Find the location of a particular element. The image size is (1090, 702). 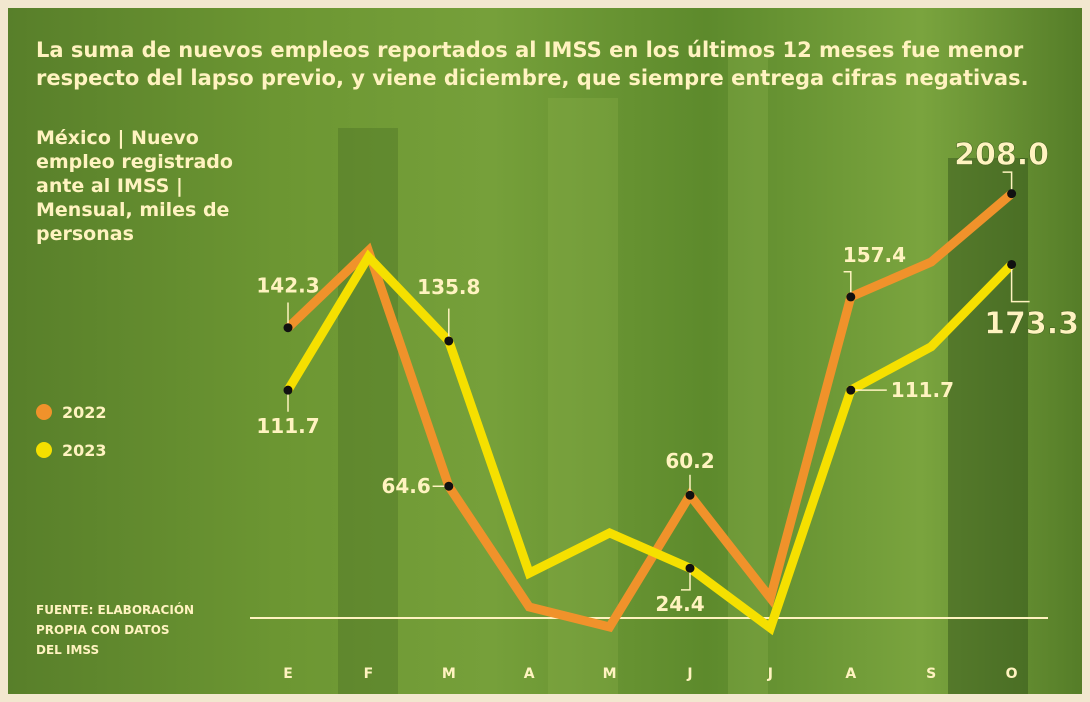

x-tick-label: S is located at coordinates (931, 674).